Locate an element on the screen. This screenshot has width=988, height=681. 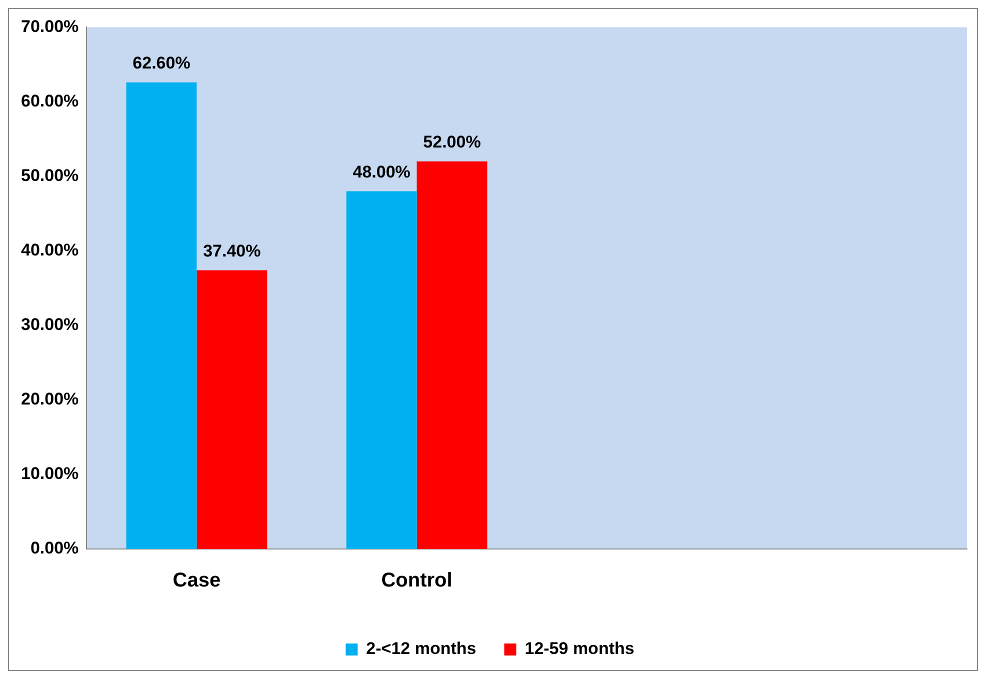
y-tick-label: 30.00% is located at coordinates (49, 324).